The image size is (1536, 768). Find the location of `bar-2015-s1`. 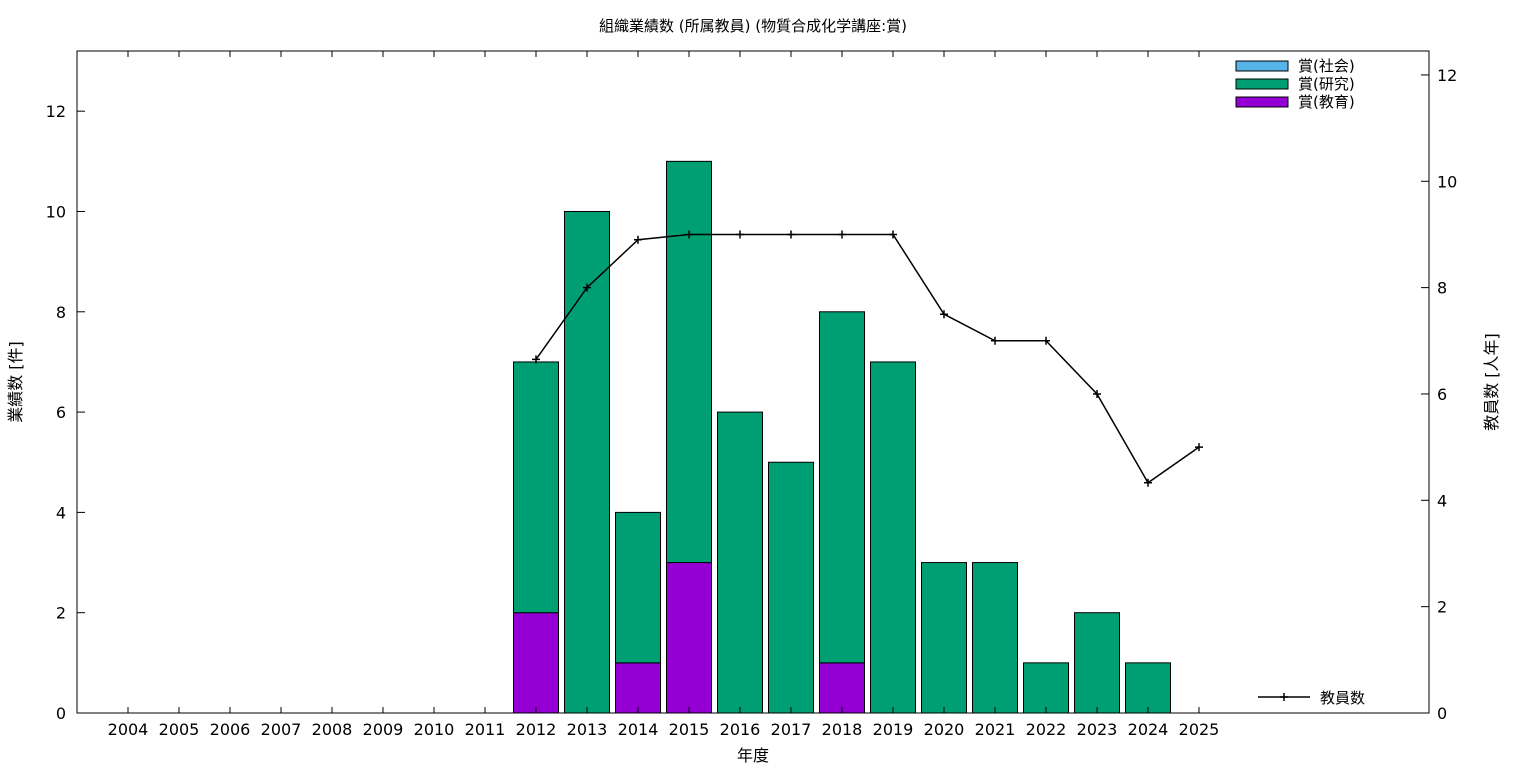

bar-2015-s1 is located at coordinates (689, 362).